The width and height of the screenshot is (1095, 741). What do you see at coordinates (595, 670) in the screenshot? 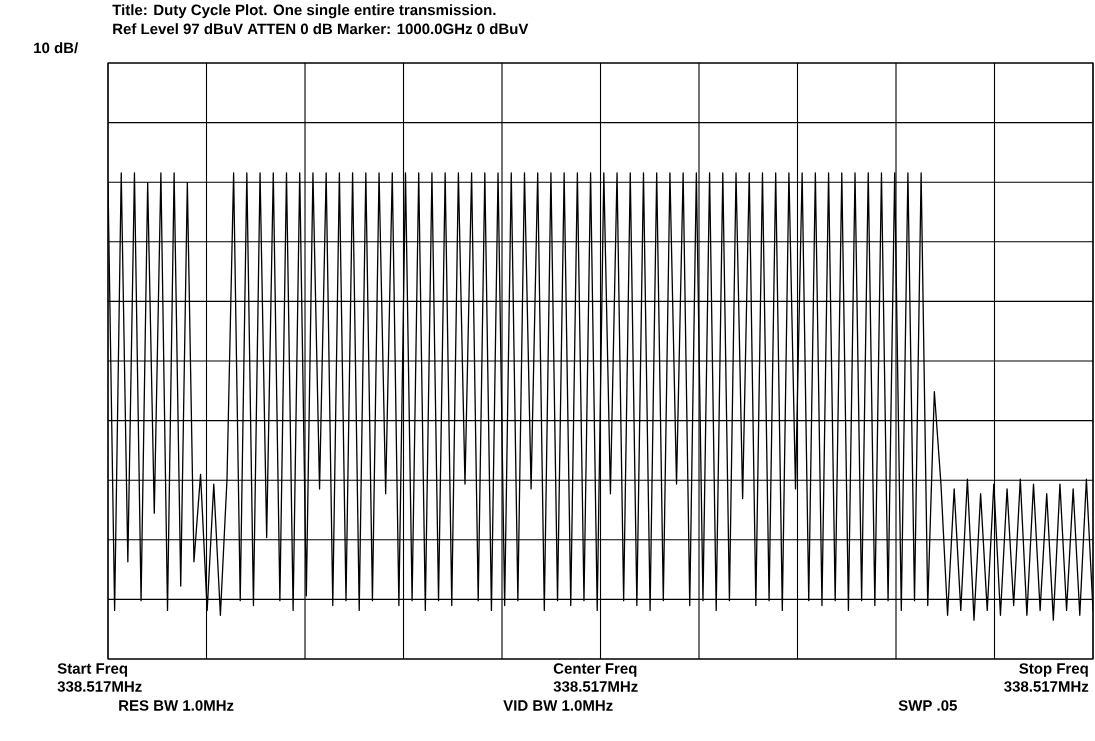
I see `text: Center Freq` at bounding box center [595, 670].